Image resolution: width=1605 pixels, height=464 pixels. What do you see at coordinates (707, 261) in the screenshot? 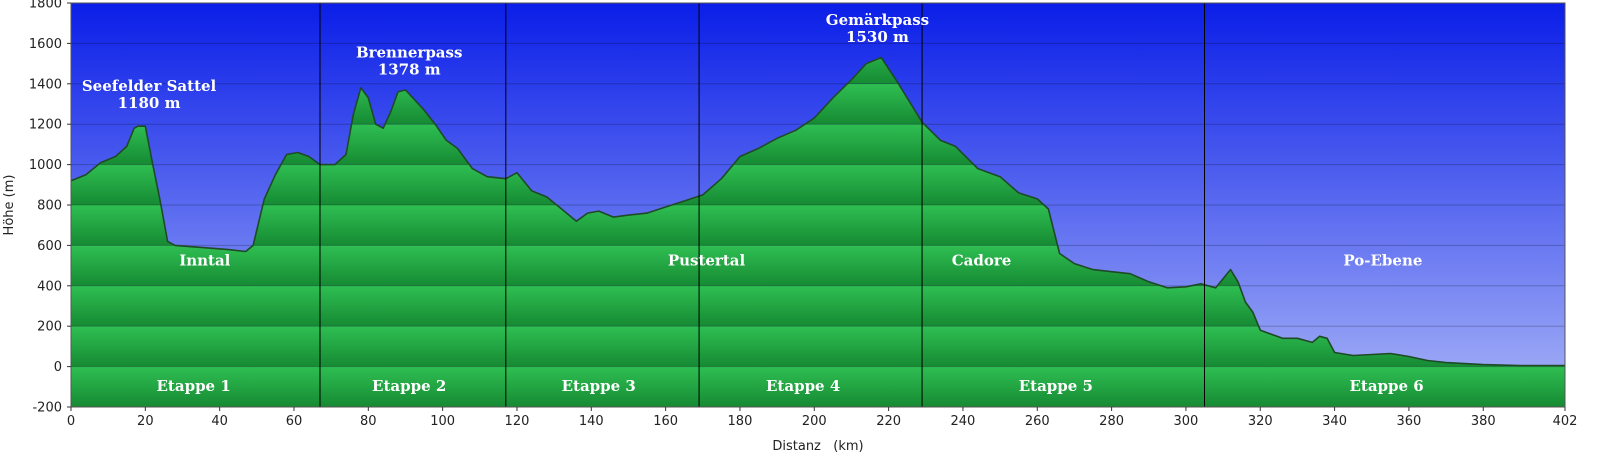
I see `region-label: Pustertal` at bounding box center [707, 261].